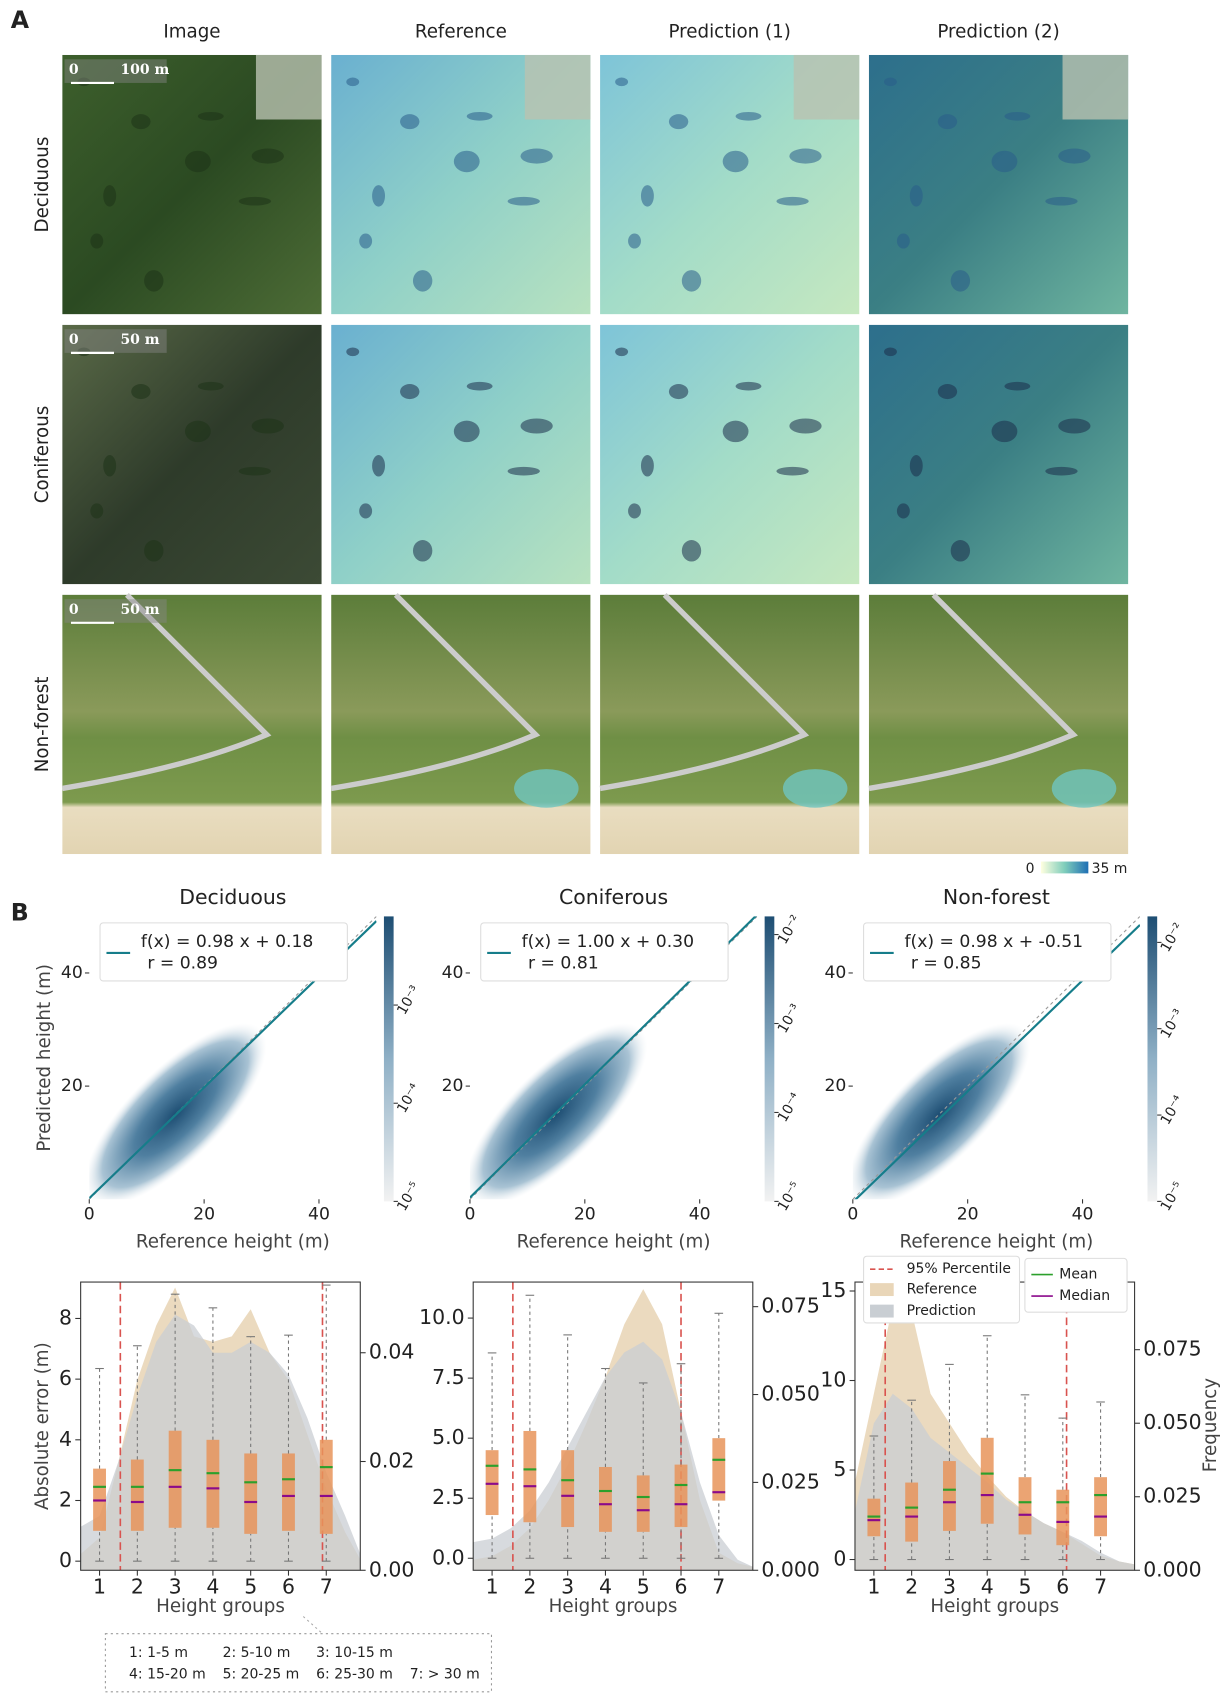  What do you see at coordinates (585, 1214) in the screenshot?
I see `x-tick-label: 20` at bounding box center [585, 1214].